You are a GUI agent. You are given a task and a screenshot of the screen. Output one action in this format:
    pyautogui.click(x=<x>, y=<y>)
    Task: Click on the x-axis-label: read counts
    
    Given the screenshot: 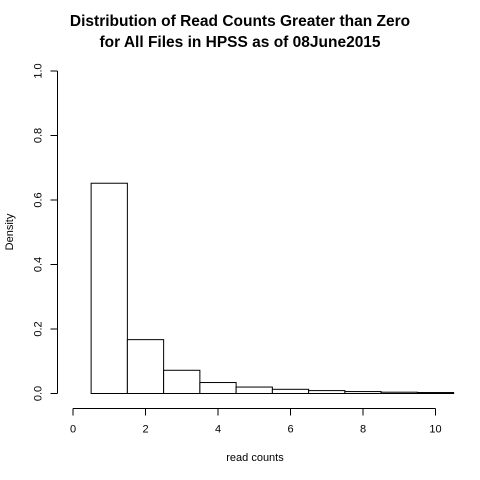 What is the action you would take?
    pyautogui.click(x=255, y=458)
    